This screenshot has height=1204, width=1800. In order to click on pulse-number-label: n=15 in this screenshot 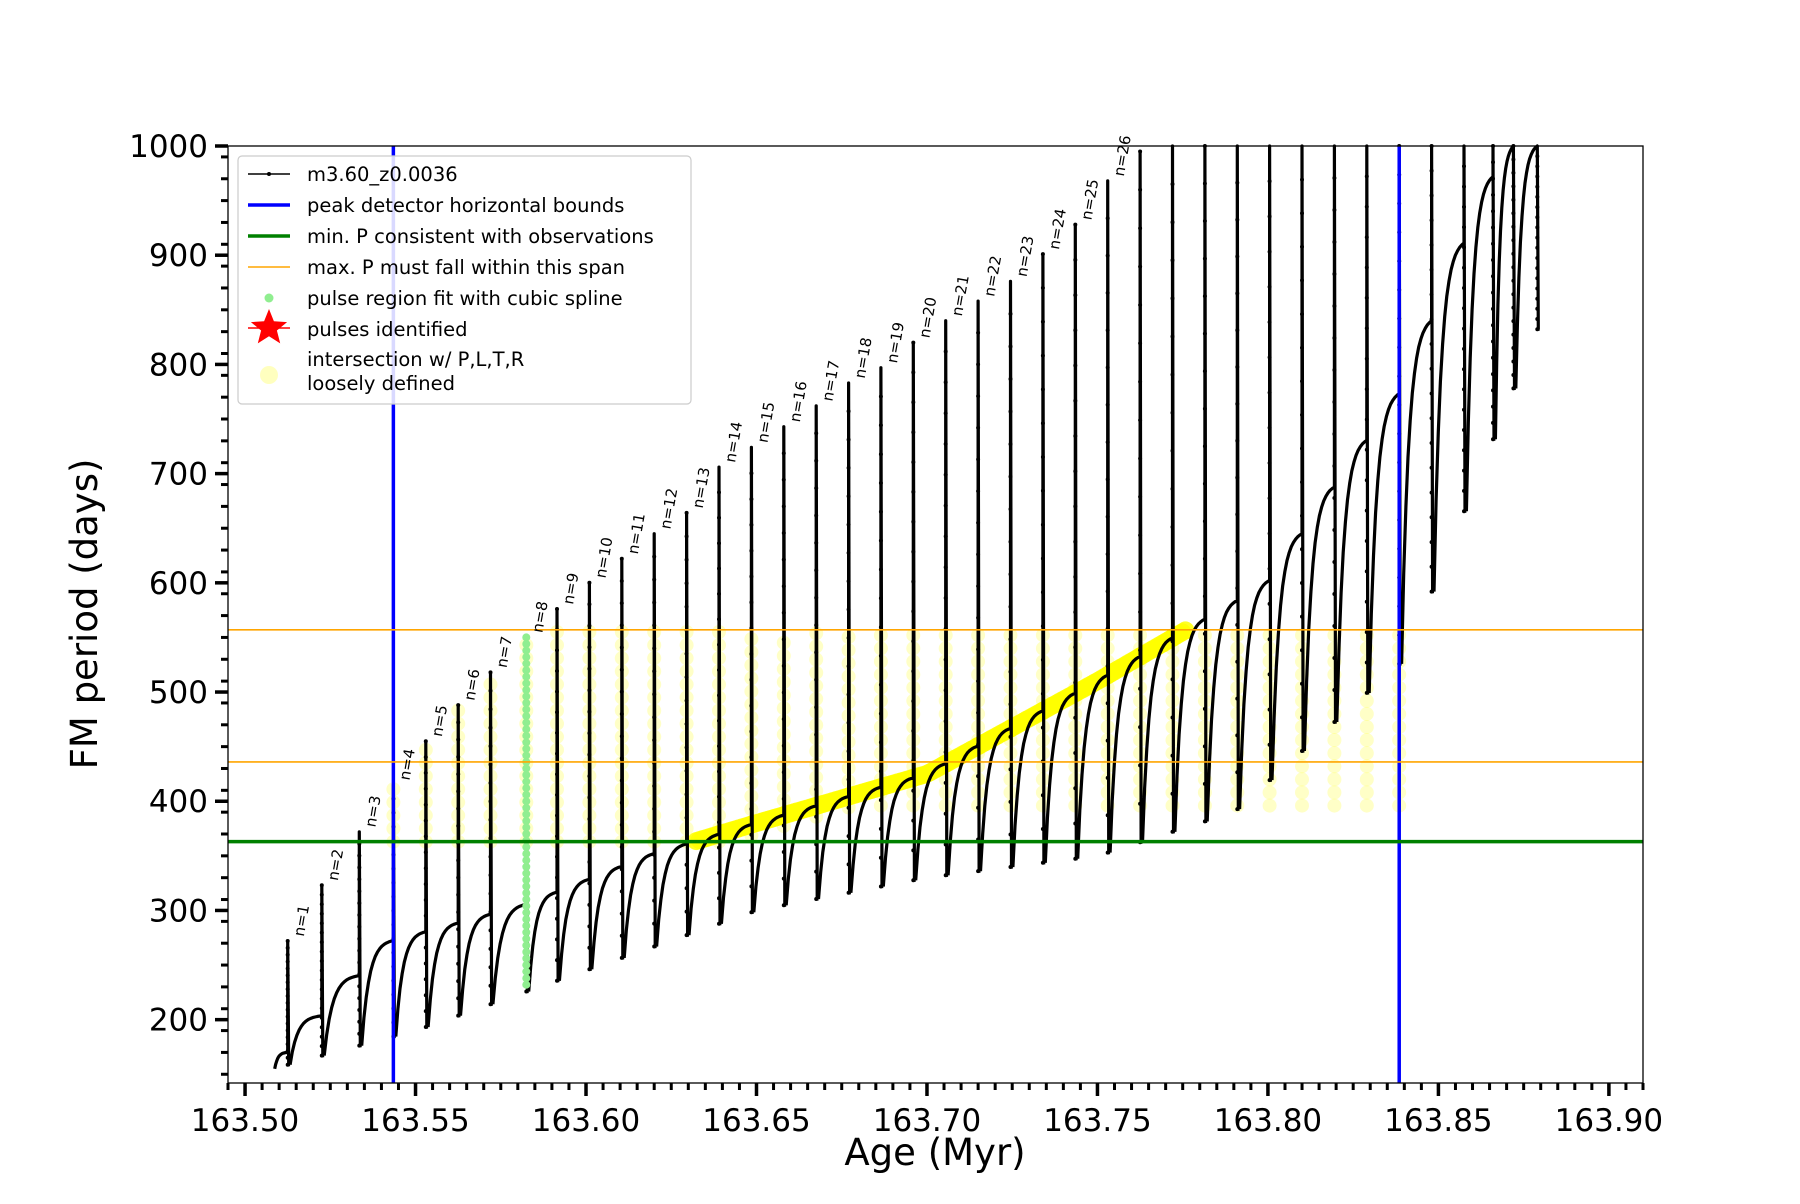, I will do `click(766, 422)`.